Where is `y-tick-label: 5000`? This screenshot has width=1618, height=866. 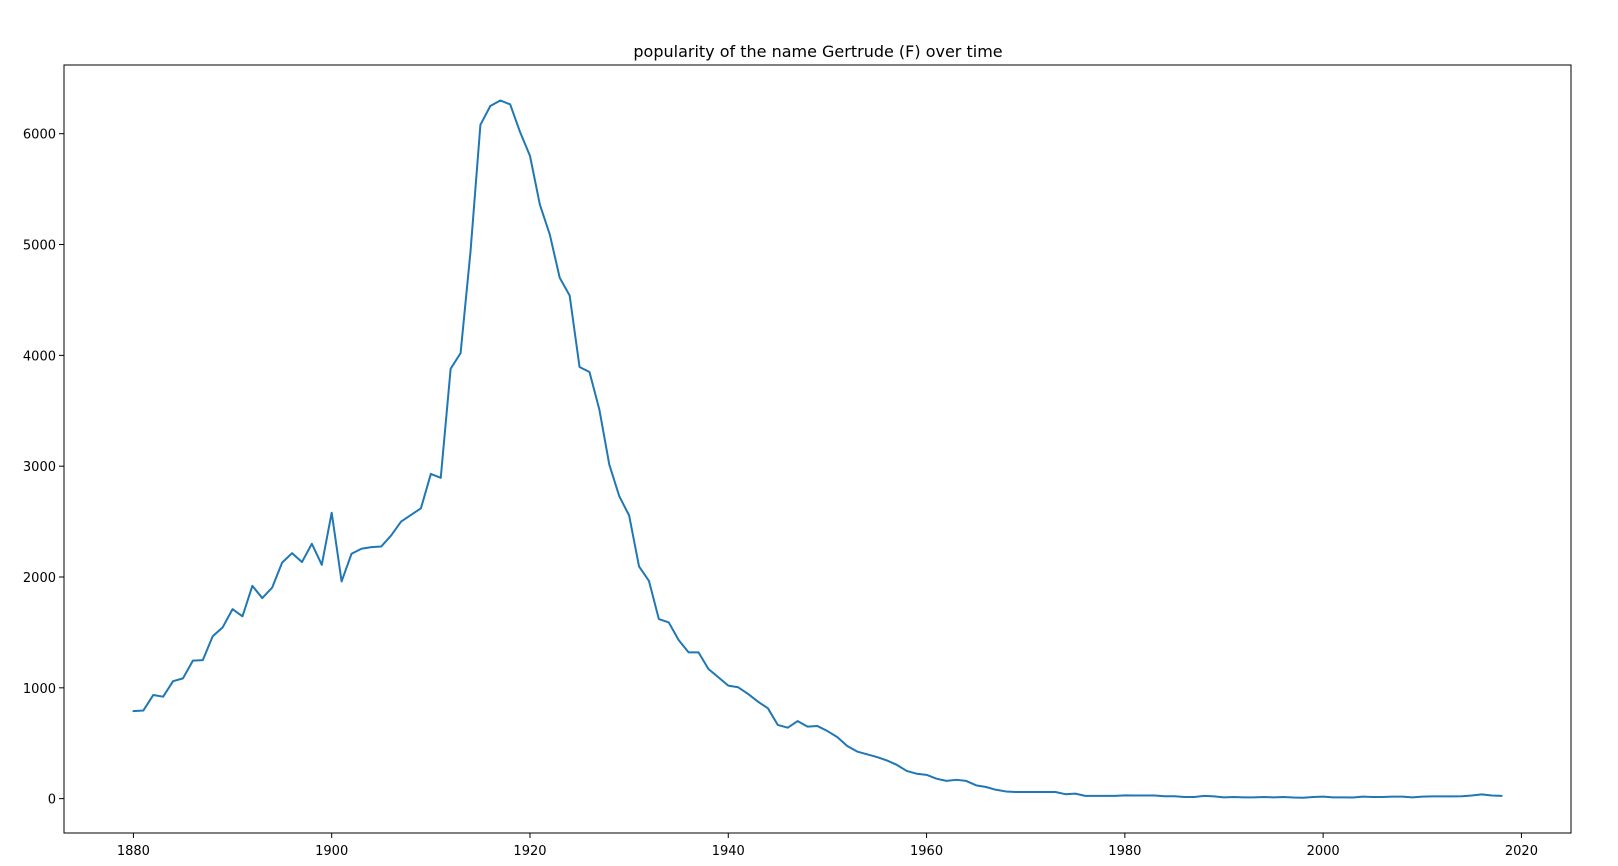
y-tick-label: 5000 is located at coordinates (39, 246).